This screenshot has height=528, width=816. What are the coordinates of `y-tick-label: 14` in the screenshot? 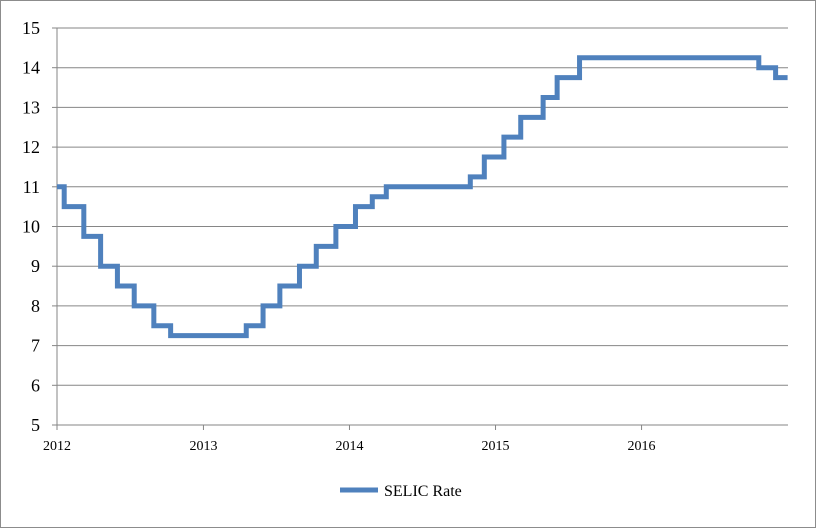 It's located at (31, 68).